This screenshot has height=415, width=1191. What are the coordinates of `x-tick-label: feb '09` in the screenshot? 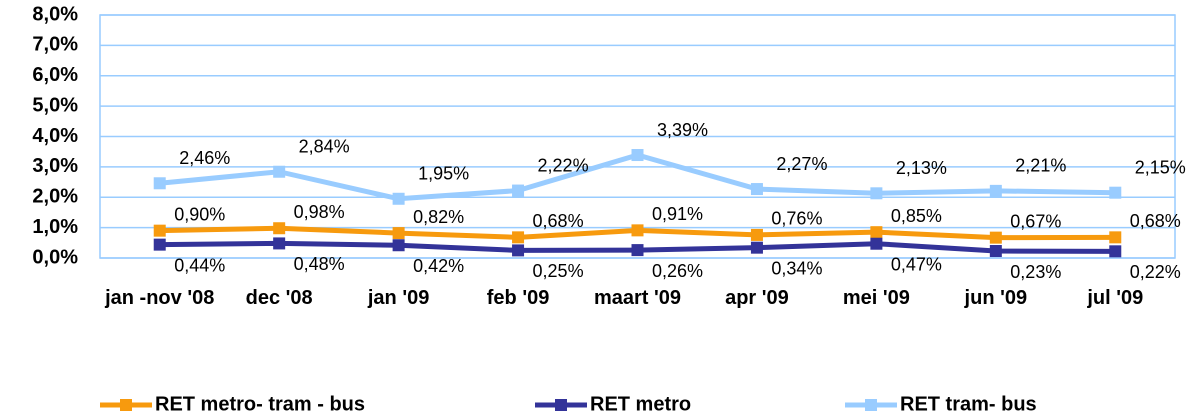 It's located at (518, 298).